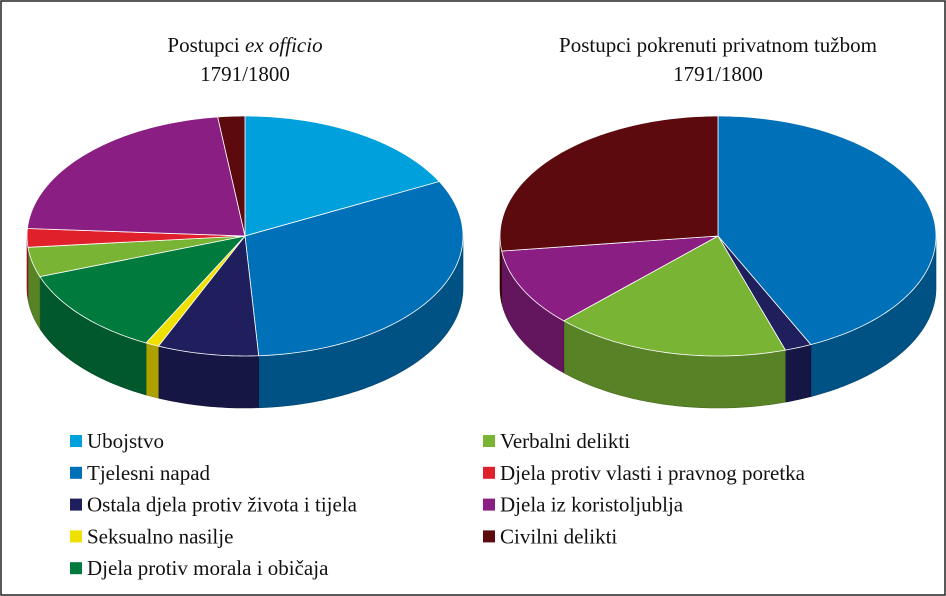  What do you see at coordinates (284, 45) in the screenshot?
I see `title-part: ex officio` at bounding box center [284, 45].